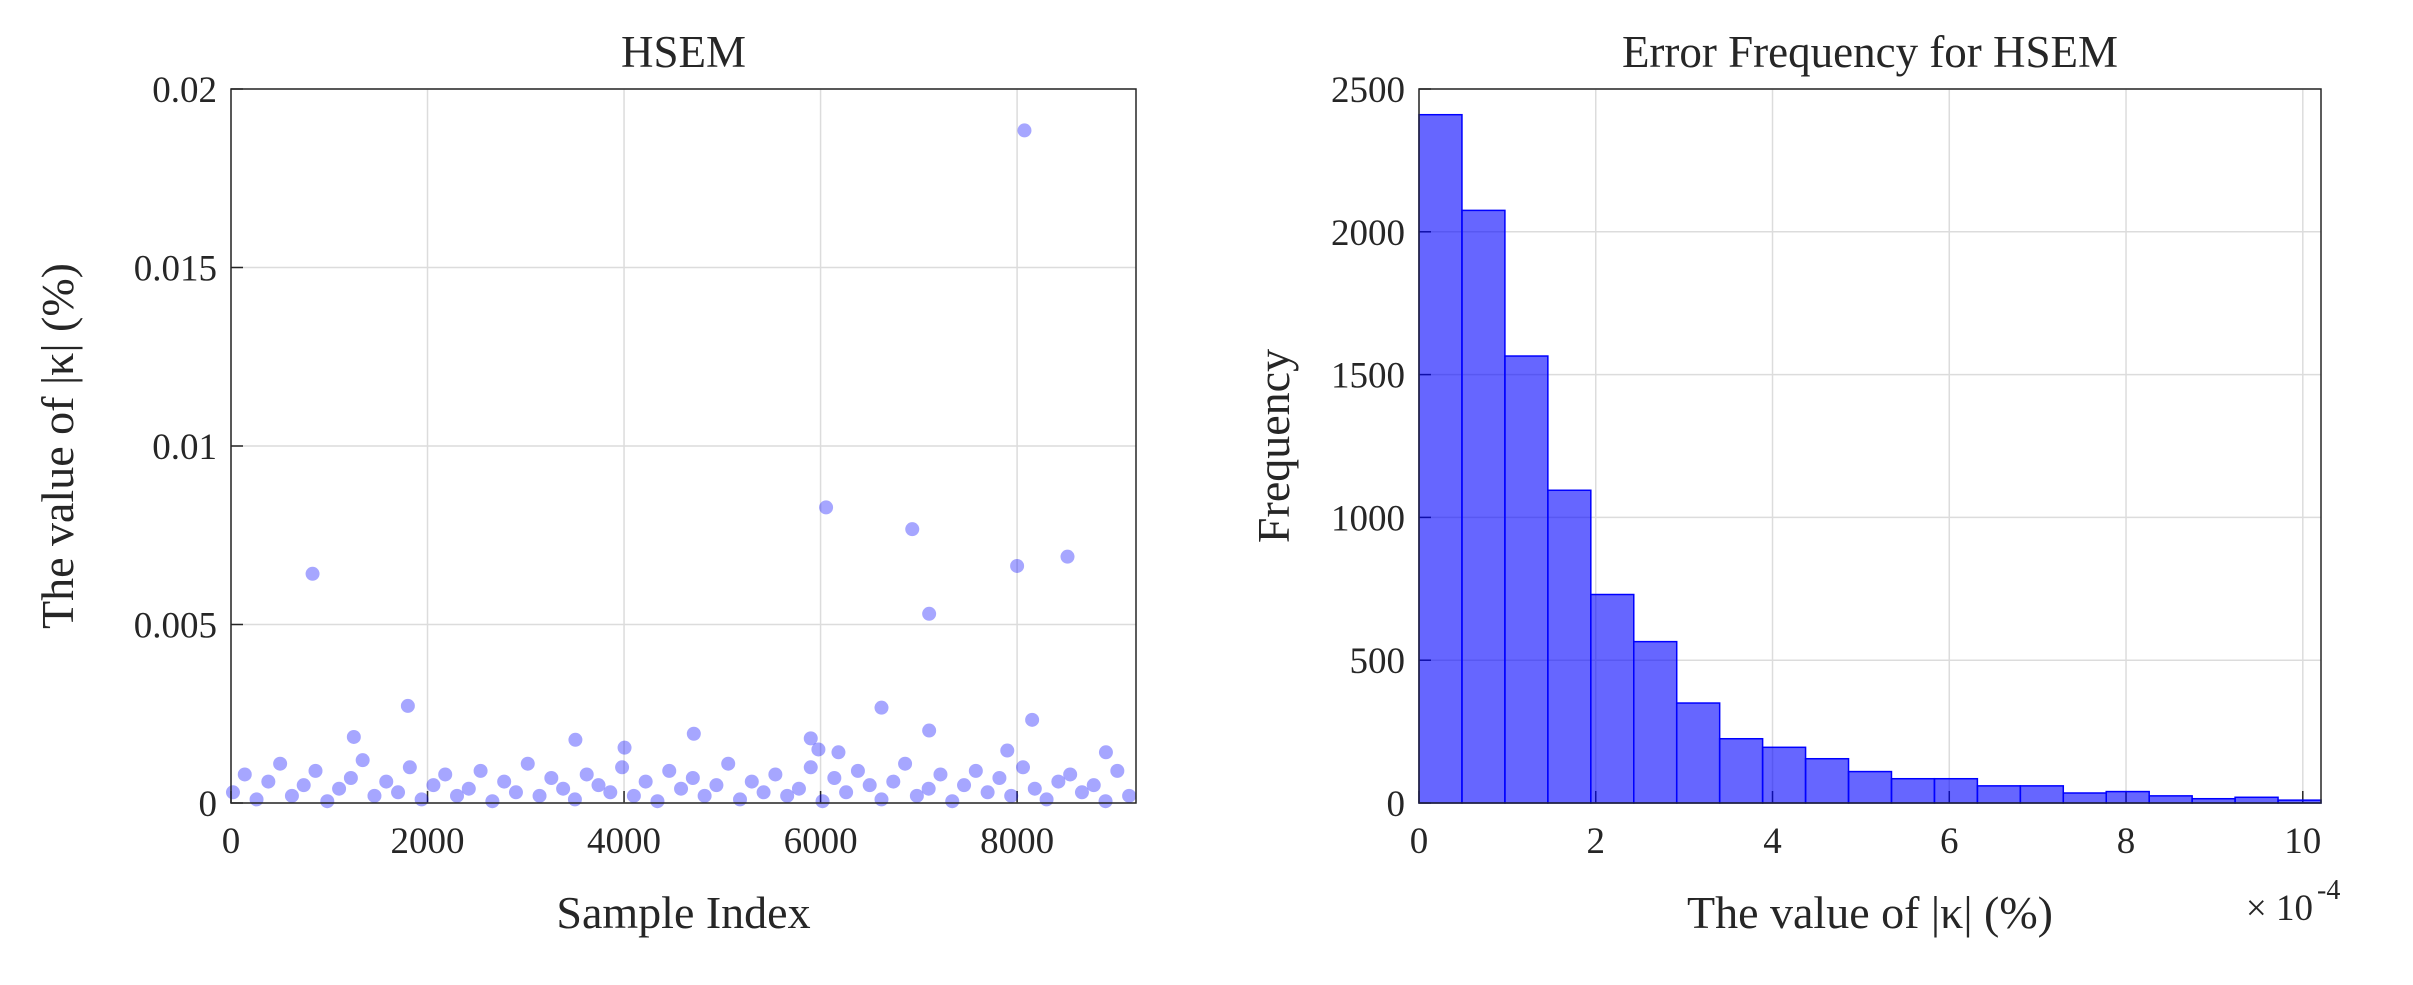 The width and height of the screenshot is (2413, 985). I want to click on y-tick-label: 1000, so click(1368, 518).